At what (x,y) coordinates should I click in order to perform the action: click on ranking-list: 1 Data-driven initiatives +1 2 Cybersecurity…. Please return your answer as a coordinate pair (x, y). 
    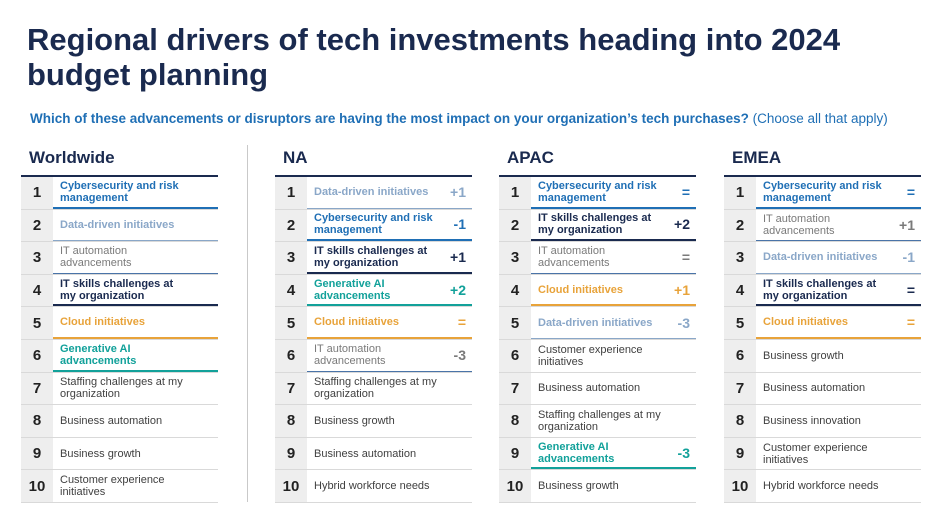
    Looking at the image, I should click on (373, 339).